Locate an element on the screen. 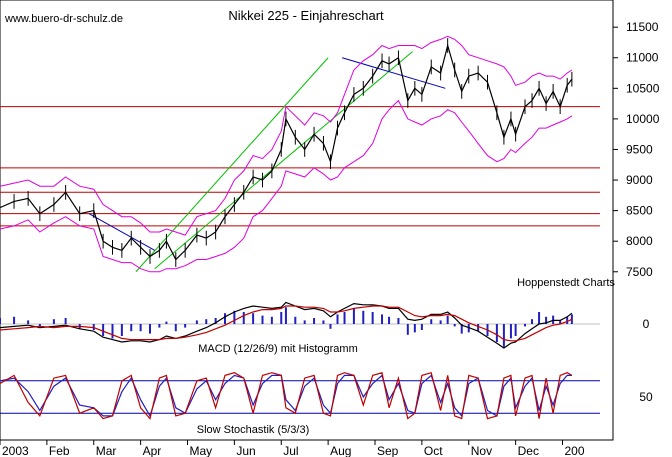 Image resolution: width=672 pixels, height=457 pixels. macd-signal-line is located at coordinates (286, 323).